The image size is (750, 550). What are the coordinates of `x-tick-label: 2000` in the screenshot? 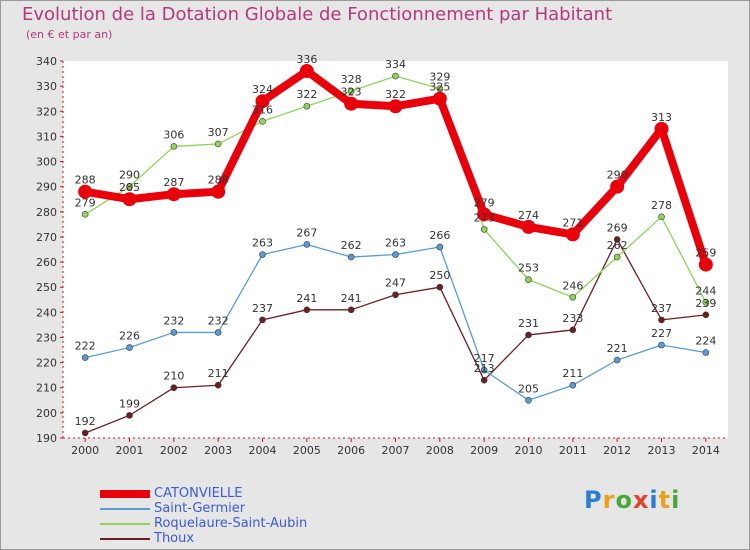 It's located at (85, 450).